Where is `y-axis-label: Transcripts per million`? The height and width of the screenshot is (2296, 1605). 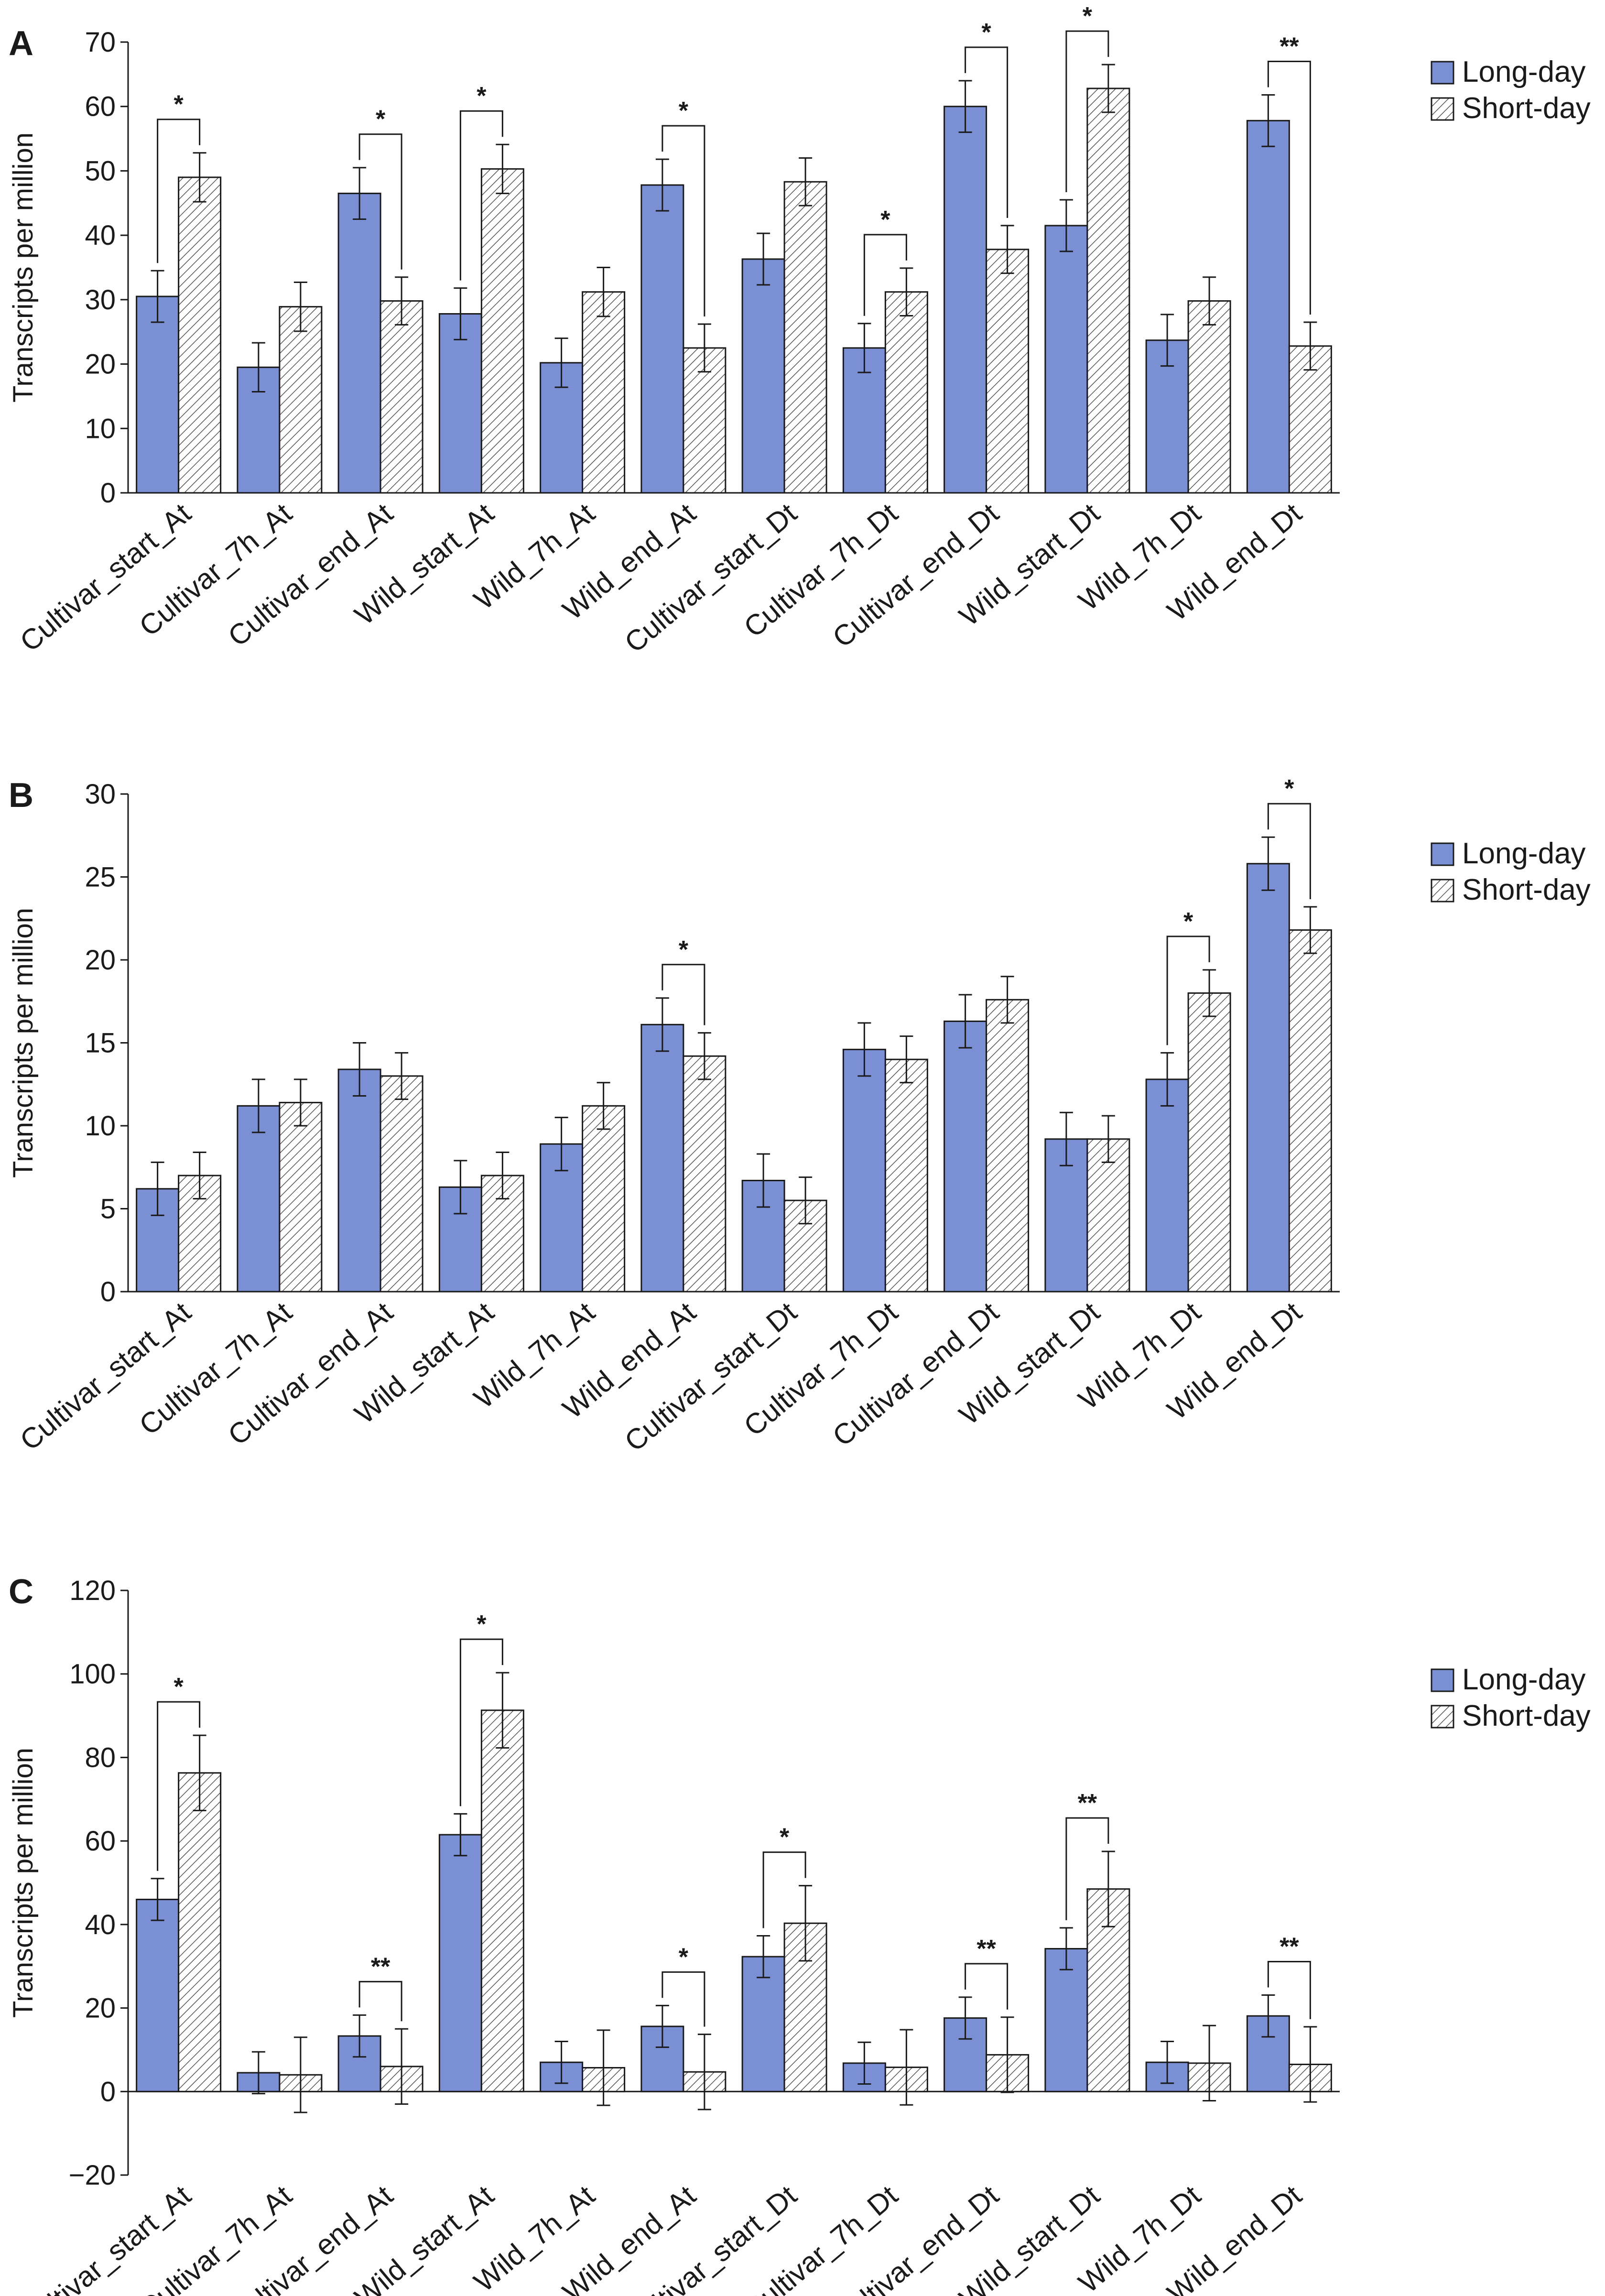
y-axis-label: Transcripts per million is located at coordinates (23, 1883).